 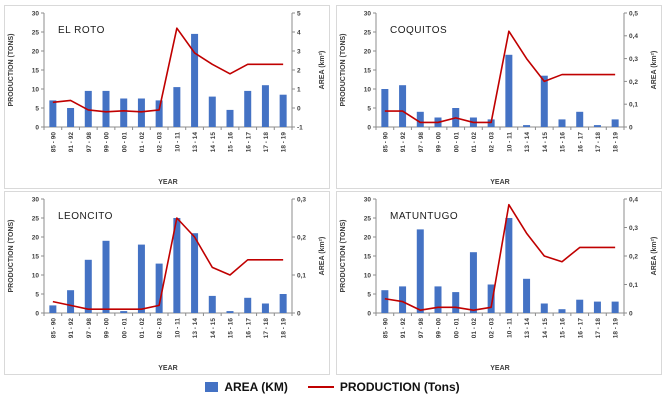 What do you see at coordinates (283, 328) in the screenshot?
I see `svg-text: 18 - 19` at bounding box center [283, 328].